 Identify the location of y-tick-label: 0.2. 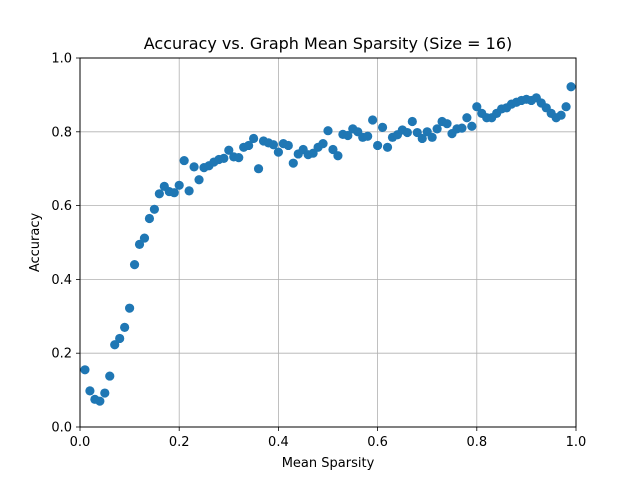
(61, 354).